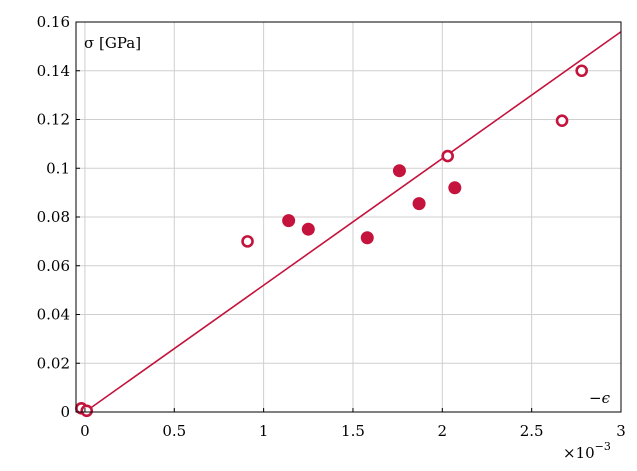  Describe the element at coordinates (53, 315) in the screenshot. I see `y-tick-label: 0.04` at that location.